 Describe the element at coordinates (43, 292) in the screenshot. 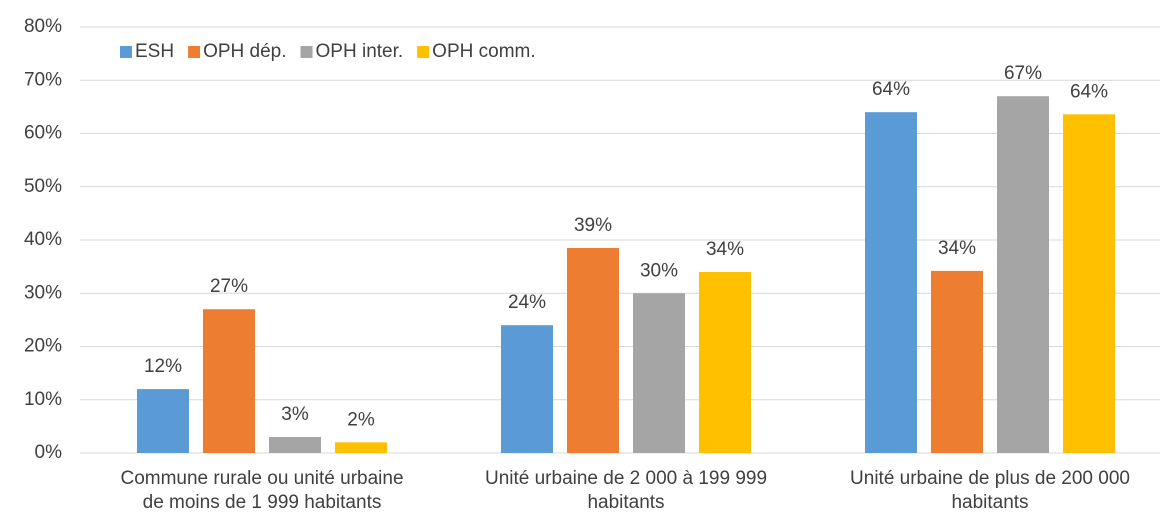

I see `y-tick-label: 30%` at that location.